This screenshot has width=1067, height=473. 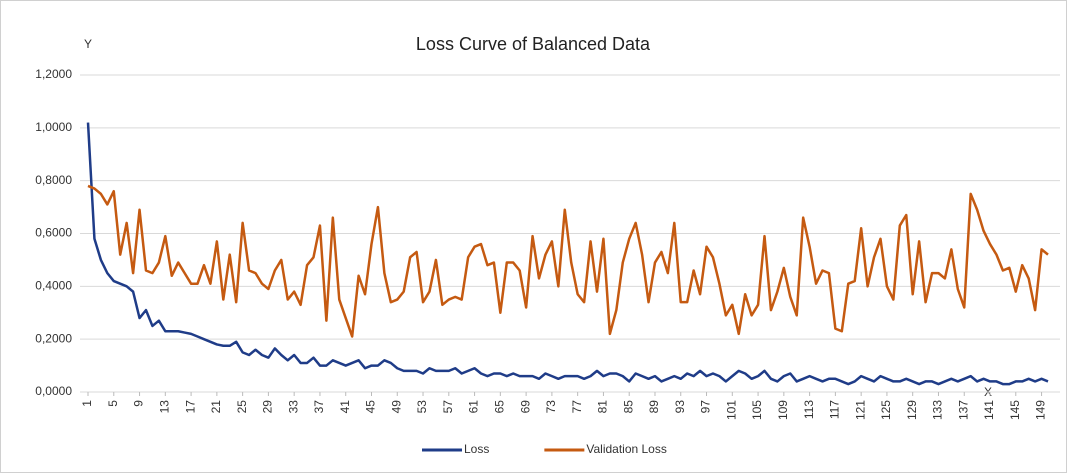 What do you see at coordinates (680, 407) in the screenshot?
I see `x-tick-label: 93` at bounding box center [680, 407].